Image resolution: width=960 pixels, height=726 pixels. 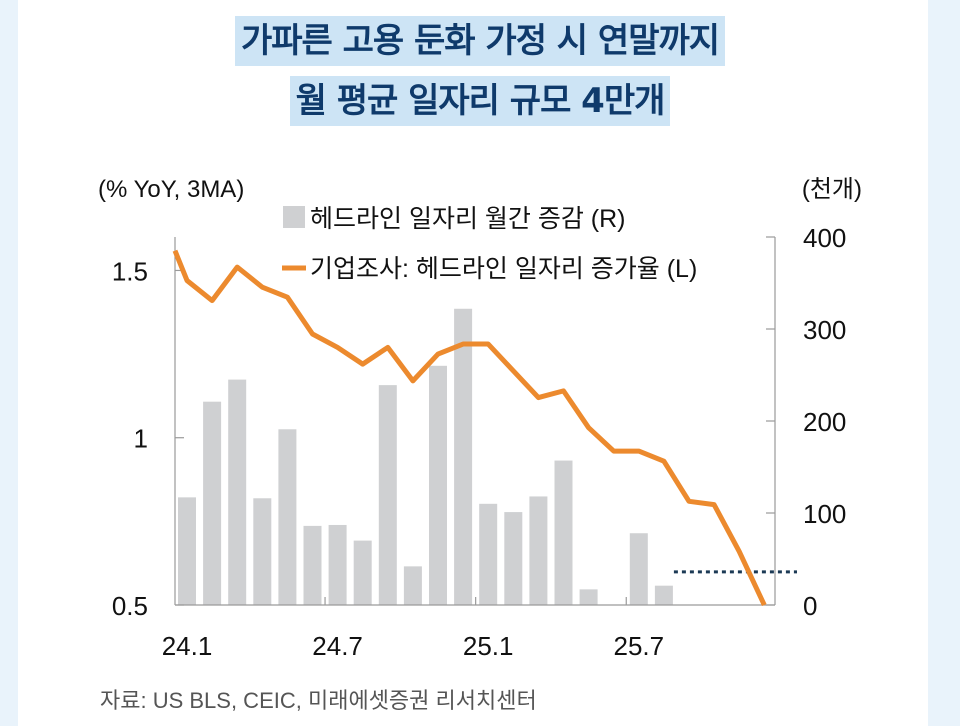 I want to click on right-axis-label: (천개), so click(x=832, y=189).